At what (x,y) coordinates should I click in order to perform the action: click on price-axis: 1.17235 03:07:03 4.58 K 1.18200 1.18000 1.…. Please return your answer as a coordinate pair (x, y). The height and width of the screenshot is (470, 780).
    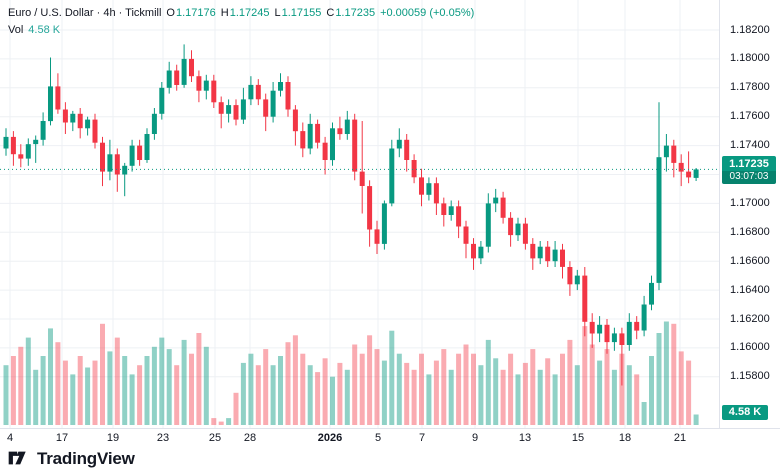
    Looking at the image, I should click on (749, 223).